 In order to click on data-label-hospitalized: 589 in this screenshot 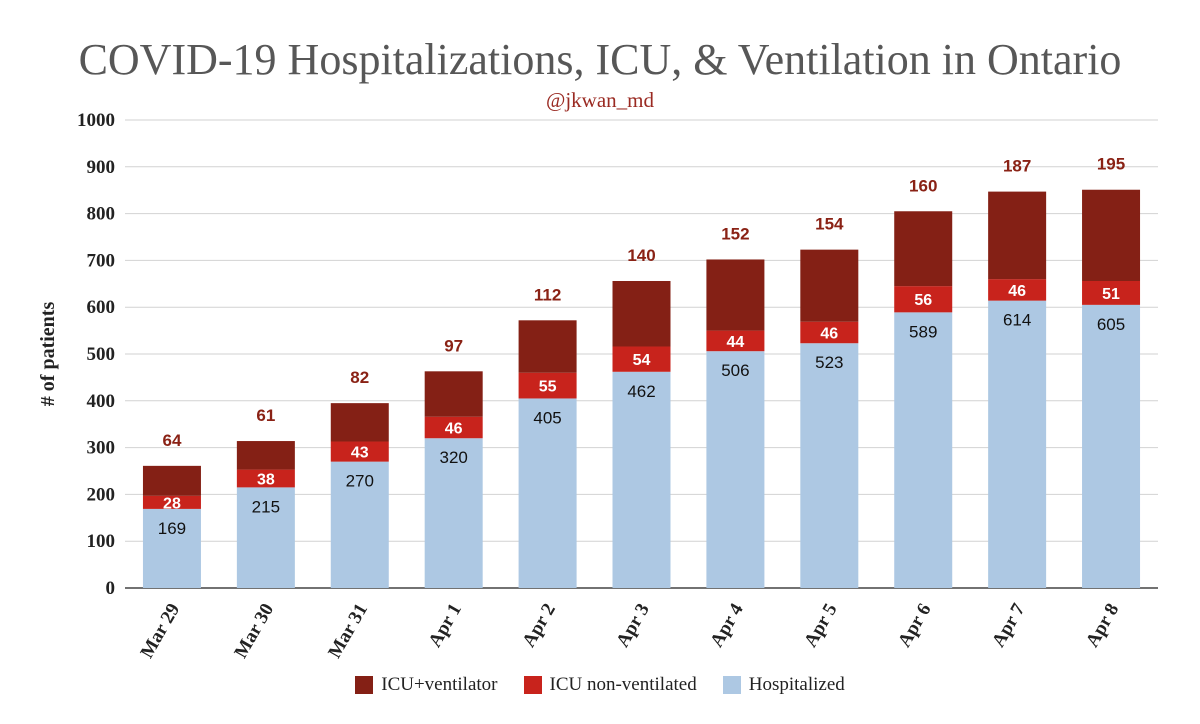, I will do `click(923, 331)`.